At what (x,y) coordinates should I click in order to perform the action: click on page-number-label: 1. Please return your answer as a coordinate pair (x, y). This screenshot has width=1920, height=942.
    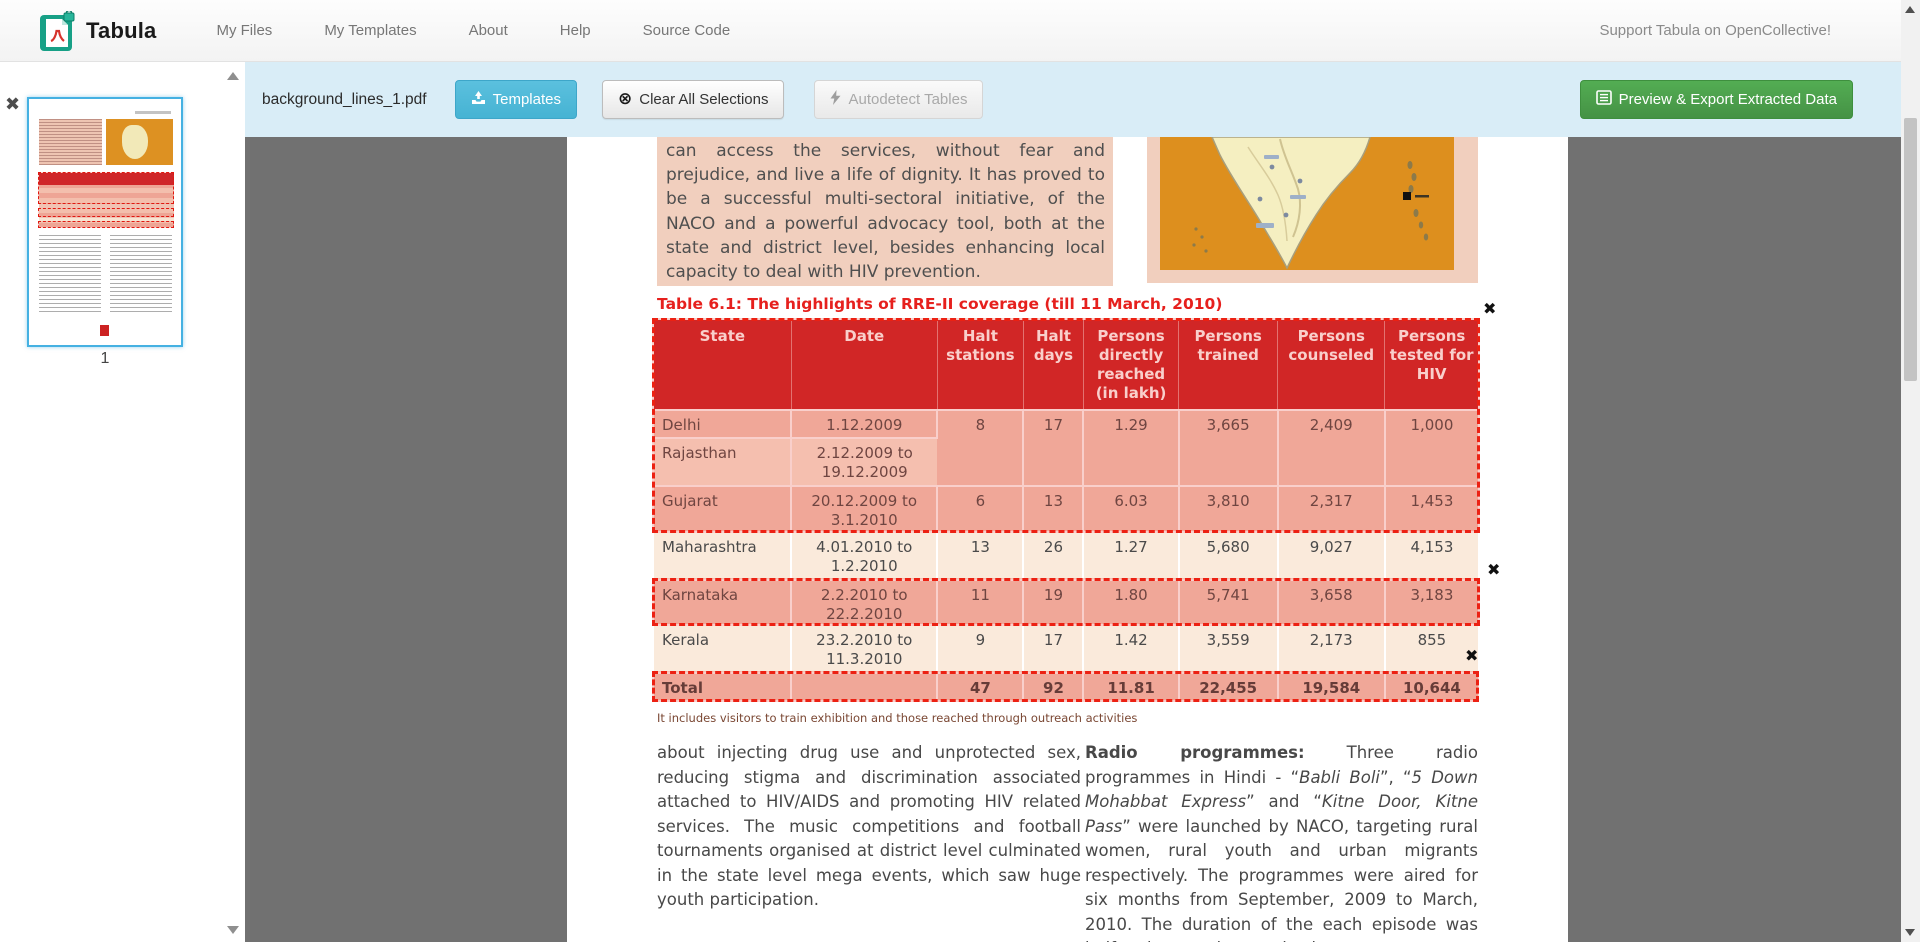
    Looking at the image, I should click on (105, 358).